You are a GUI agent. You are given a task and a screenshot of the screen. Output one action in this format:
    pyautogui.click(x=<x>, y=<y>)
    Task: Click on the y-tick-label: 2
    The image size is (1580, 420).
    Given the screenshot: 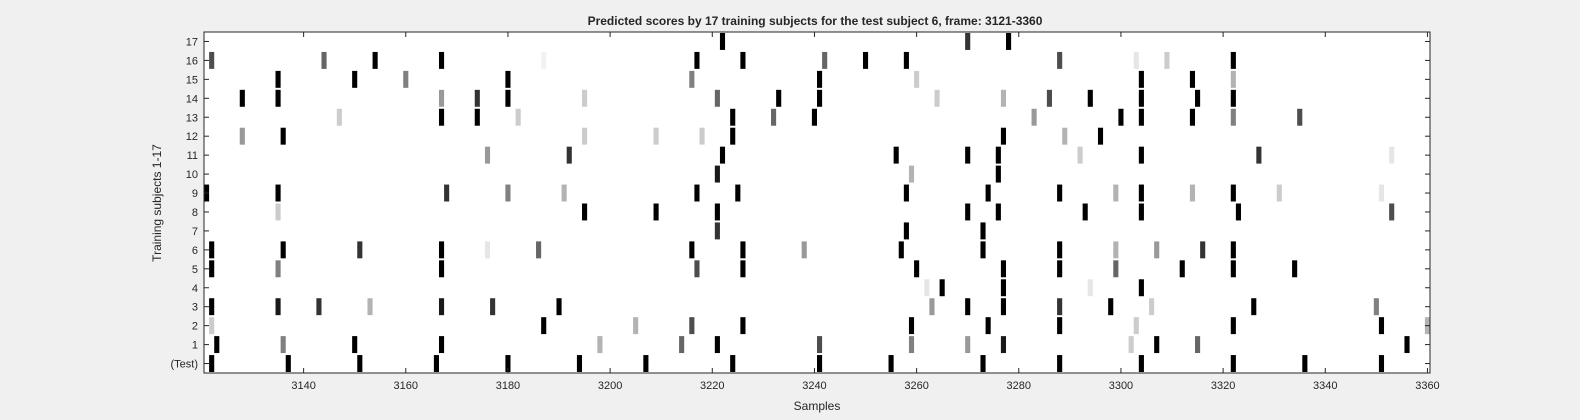 What is the action you would take?
    pyautogui.click(x=195, y=327)
    